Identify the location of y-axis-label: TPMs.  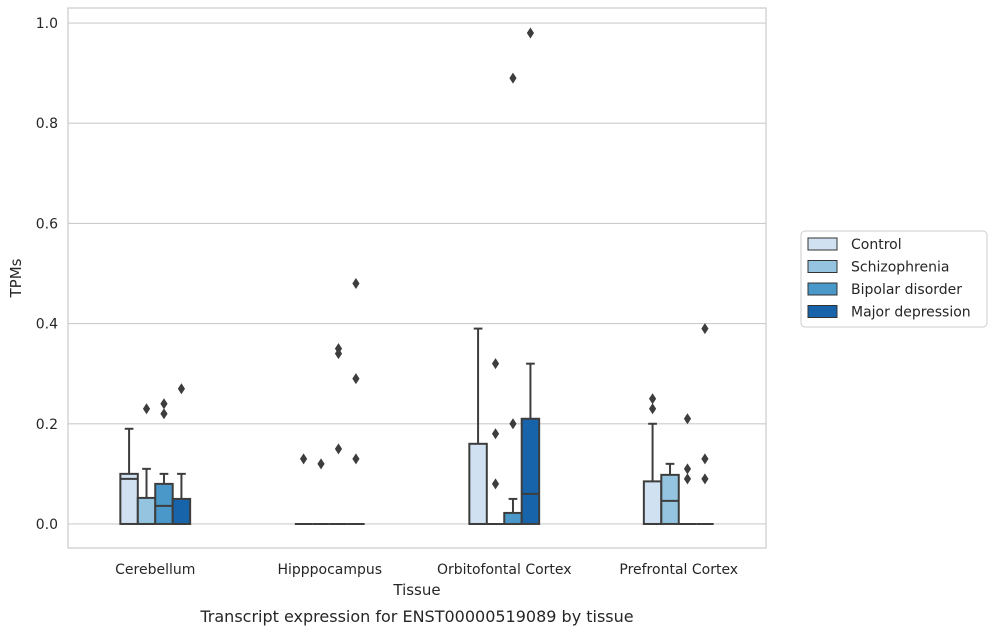
(16, 278).